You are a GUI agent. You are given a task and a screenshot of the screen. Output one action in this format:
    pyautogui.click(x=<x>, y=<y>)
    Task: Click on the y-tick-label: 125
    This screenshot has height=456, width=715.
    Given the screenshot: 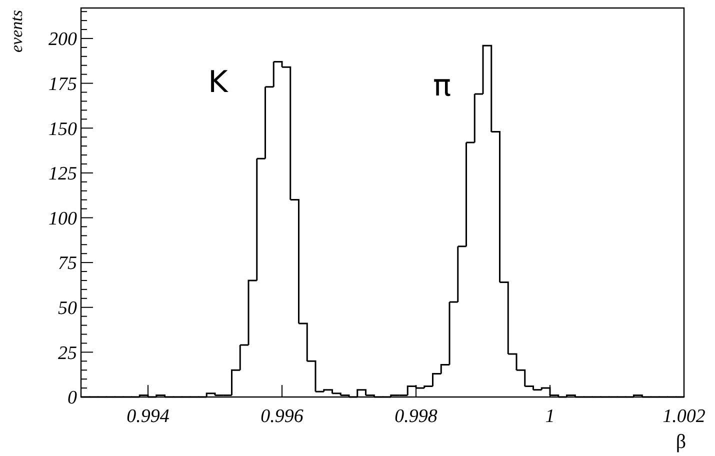 What is the action you would take?
    pyautogui.click(x=62, y=174)
    